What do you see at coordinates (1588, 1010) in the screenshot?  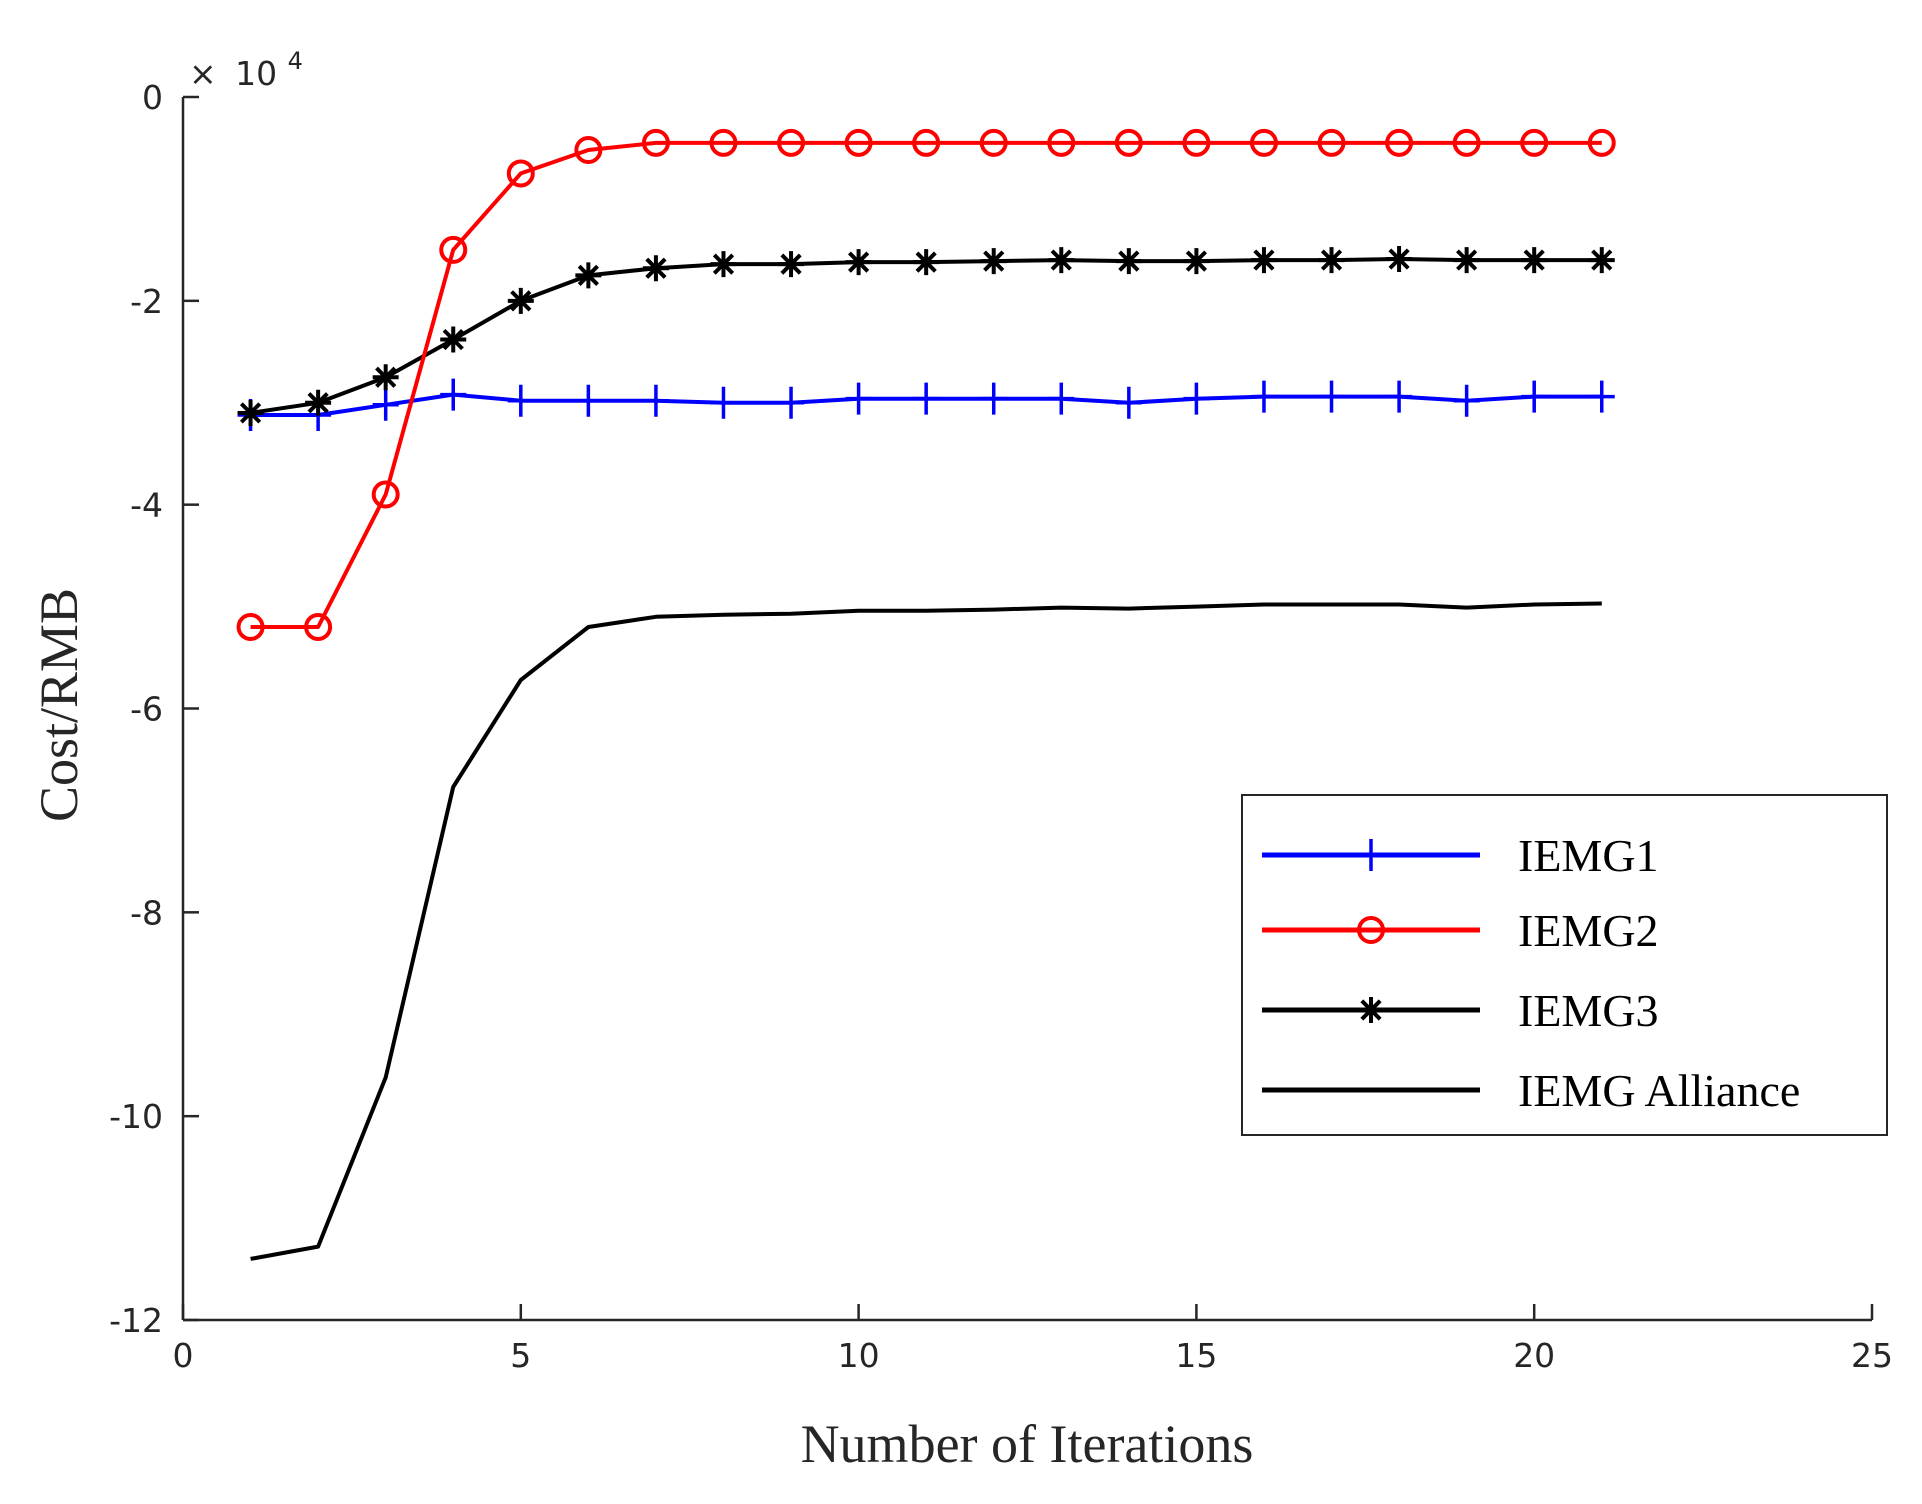 I see `legend-label: IEMG3` at bounding box center [1588, 1010].